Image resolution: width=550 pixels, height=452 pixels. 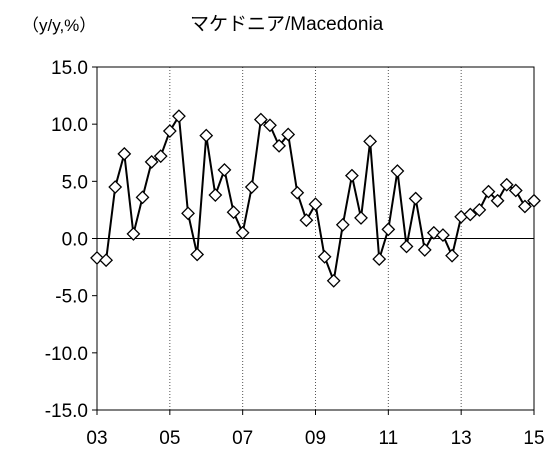 What do you see at coordinates (315, 438) in the screenshot?
I see `x-tick-label: 09` at bounding box center [315, 438].